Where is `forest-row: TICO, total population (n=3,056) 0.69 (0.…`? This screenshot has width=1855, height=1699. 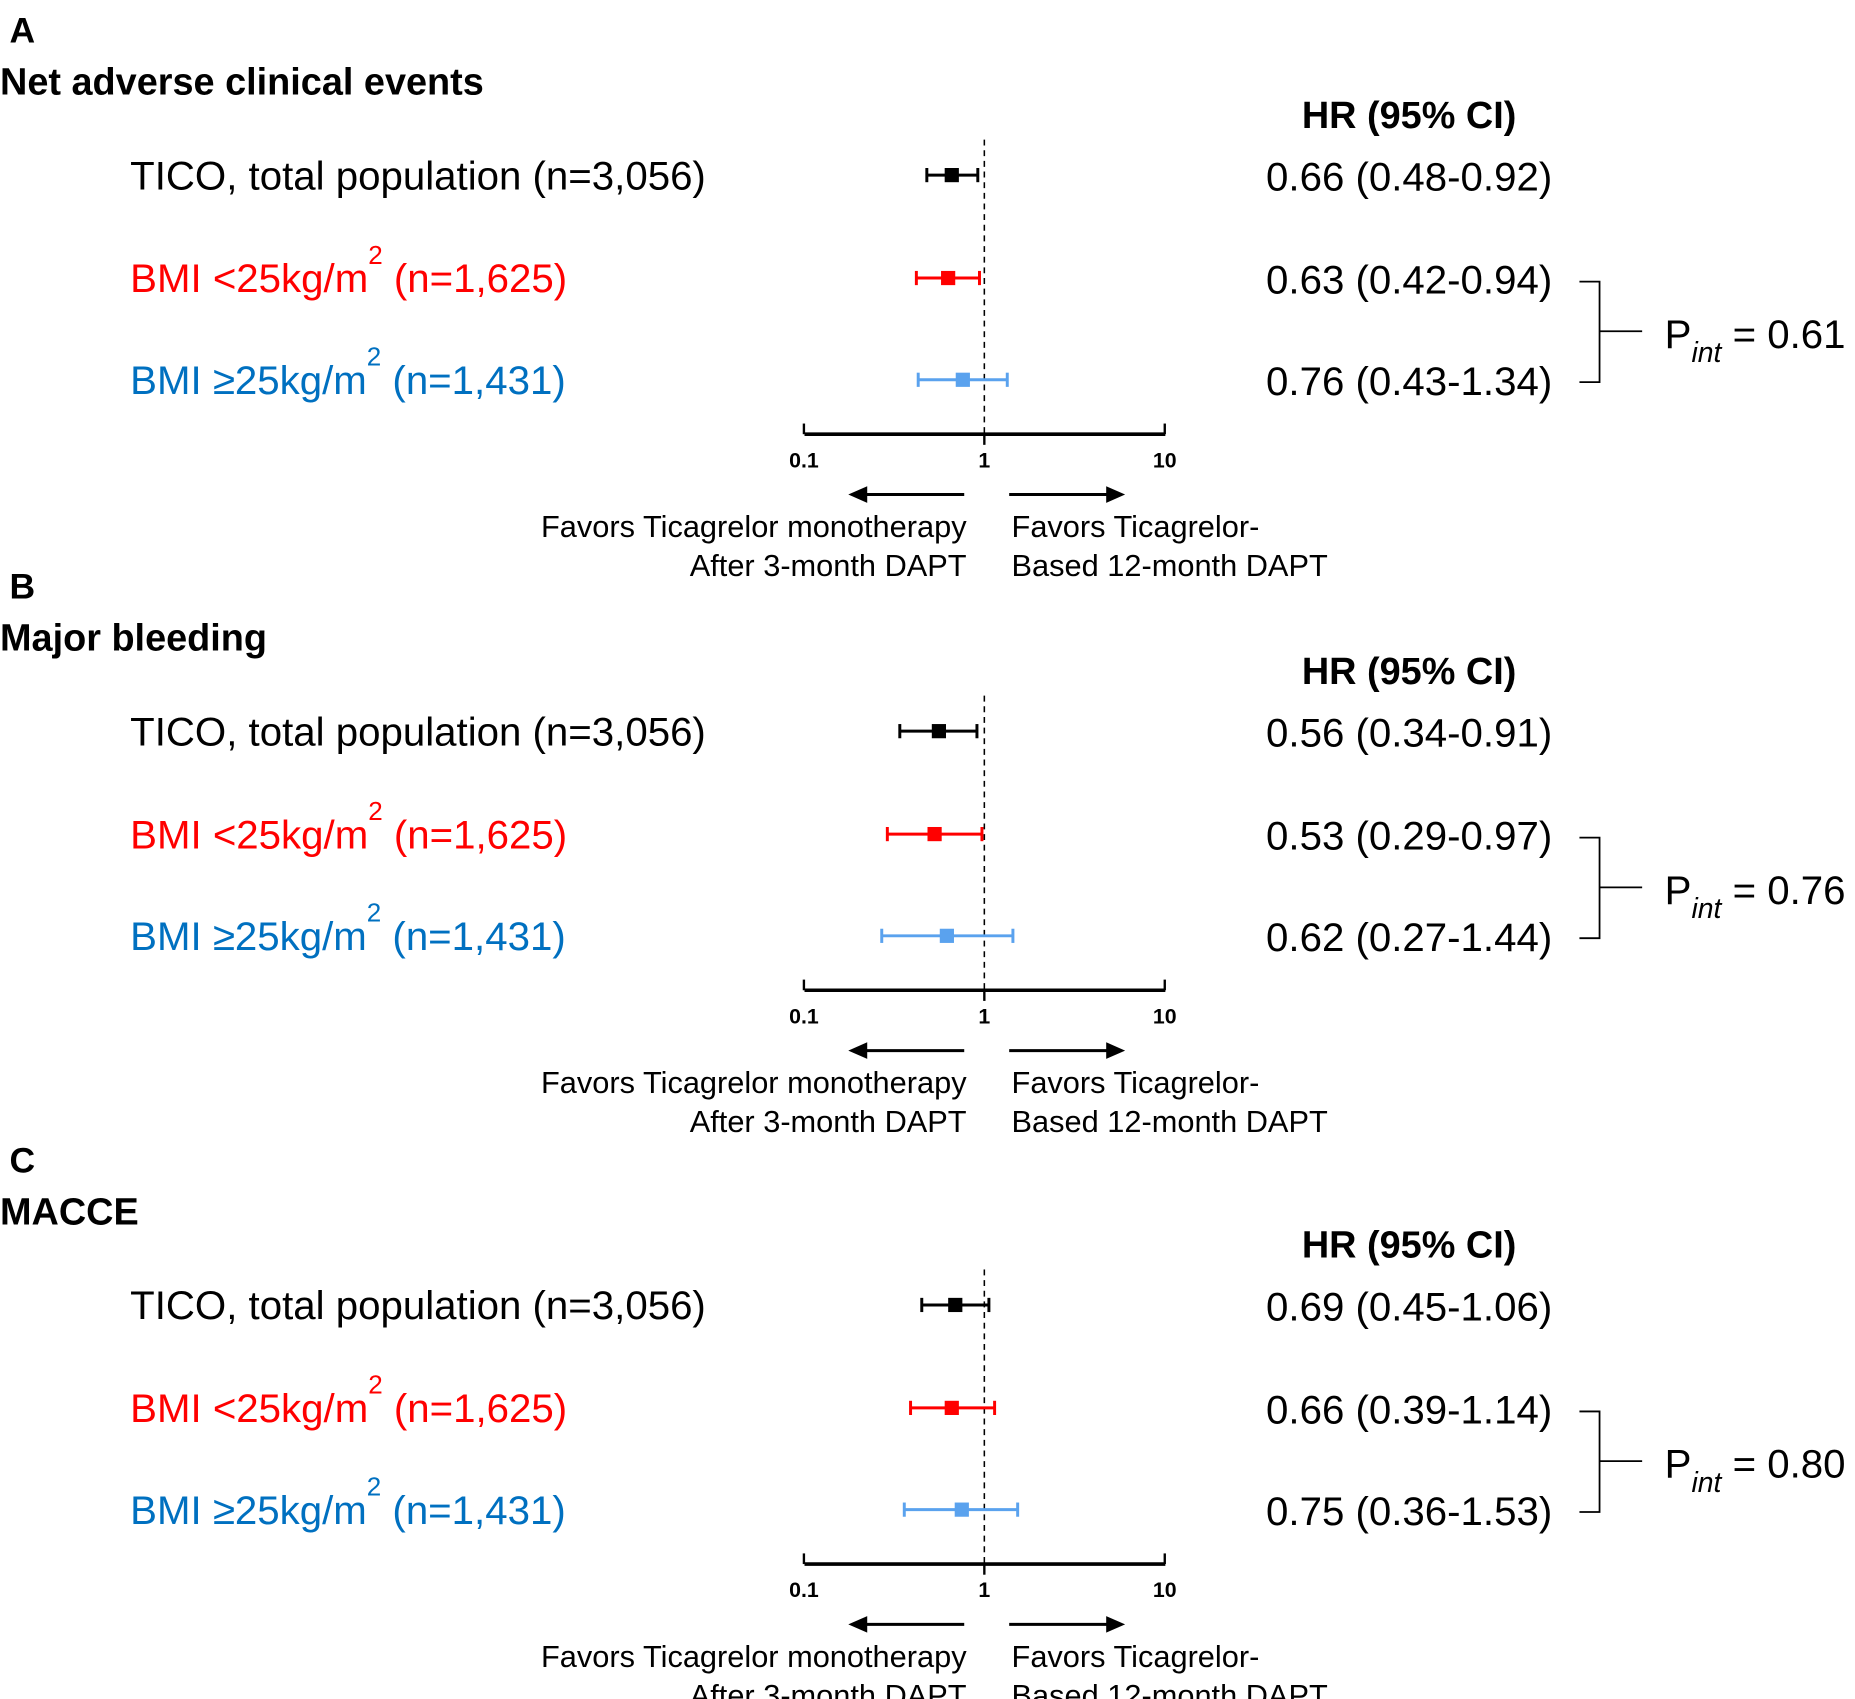
forest-row: TICO, total population (n=3,056) 0.69 (0.… is located at coordinates (841, 1306).